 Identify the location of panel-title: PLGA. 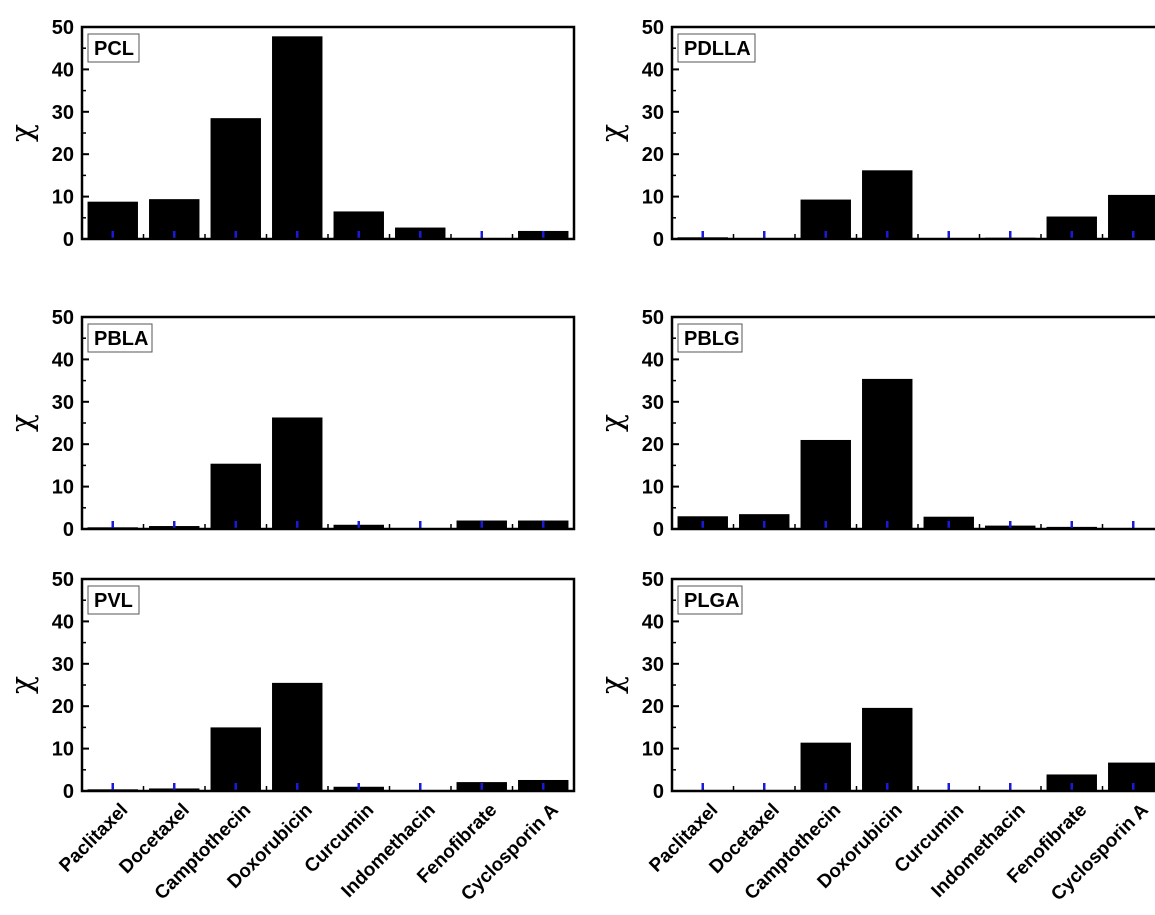
(712, 601).